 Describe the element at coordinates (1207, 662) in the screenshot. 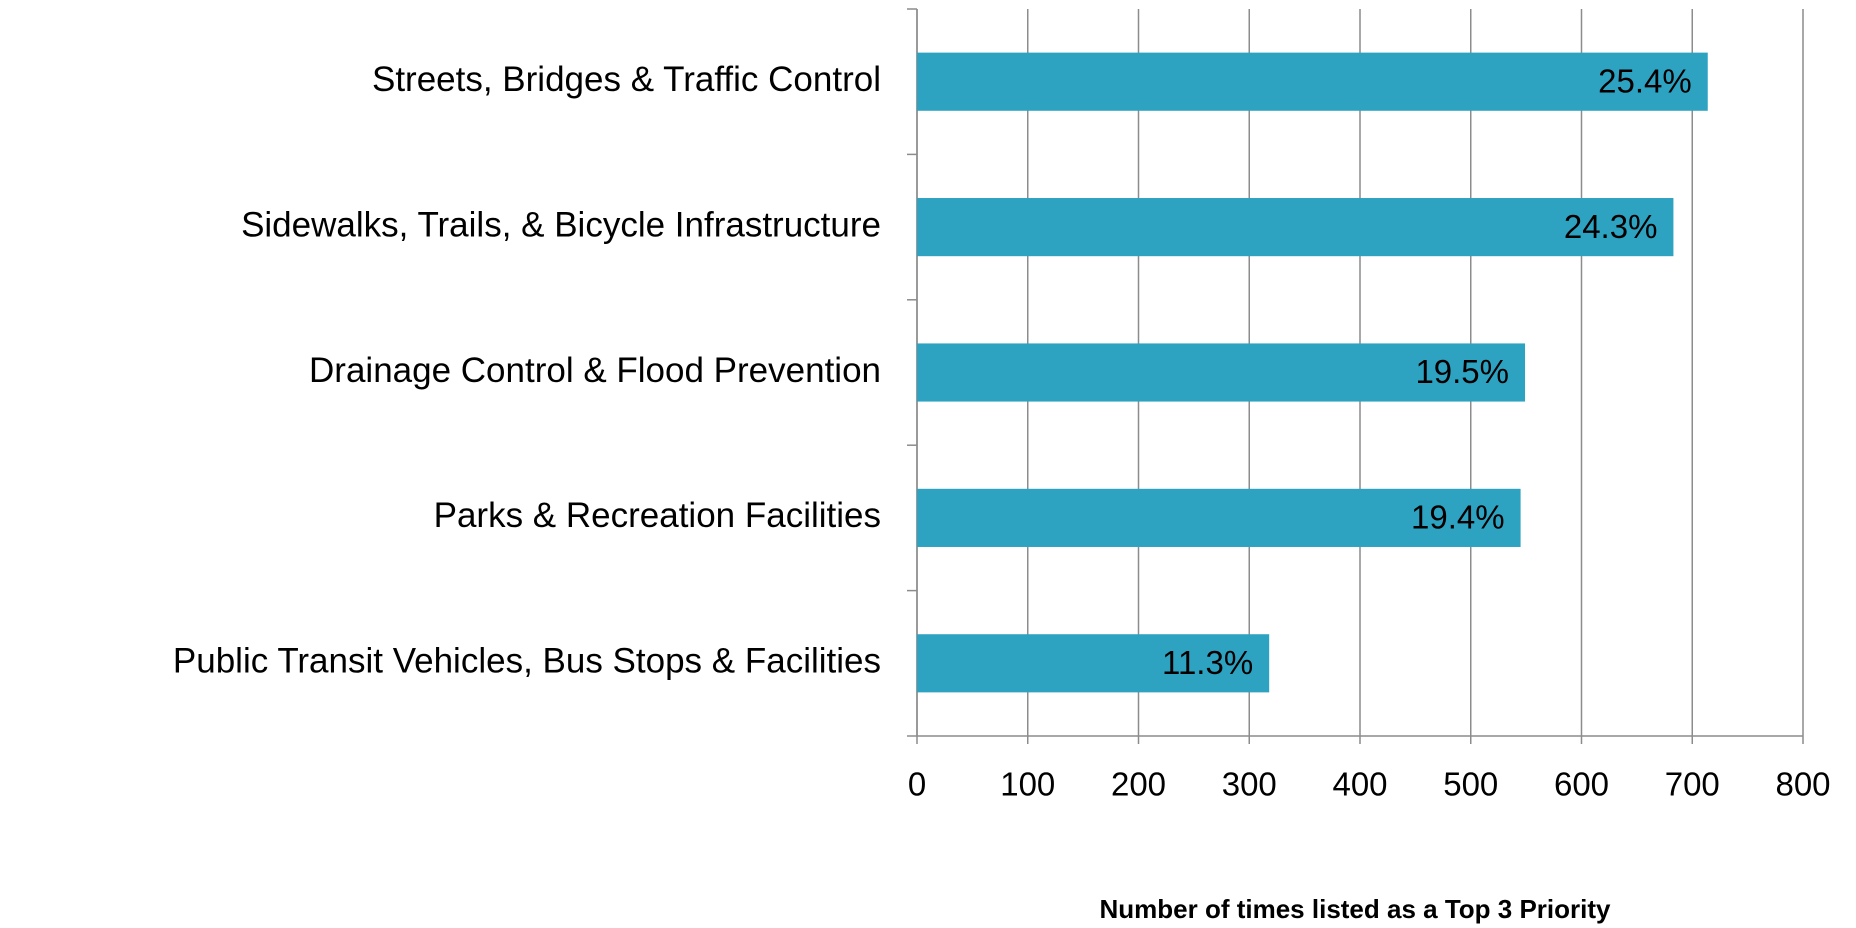

I see `data-label: 11.3%` at that location.